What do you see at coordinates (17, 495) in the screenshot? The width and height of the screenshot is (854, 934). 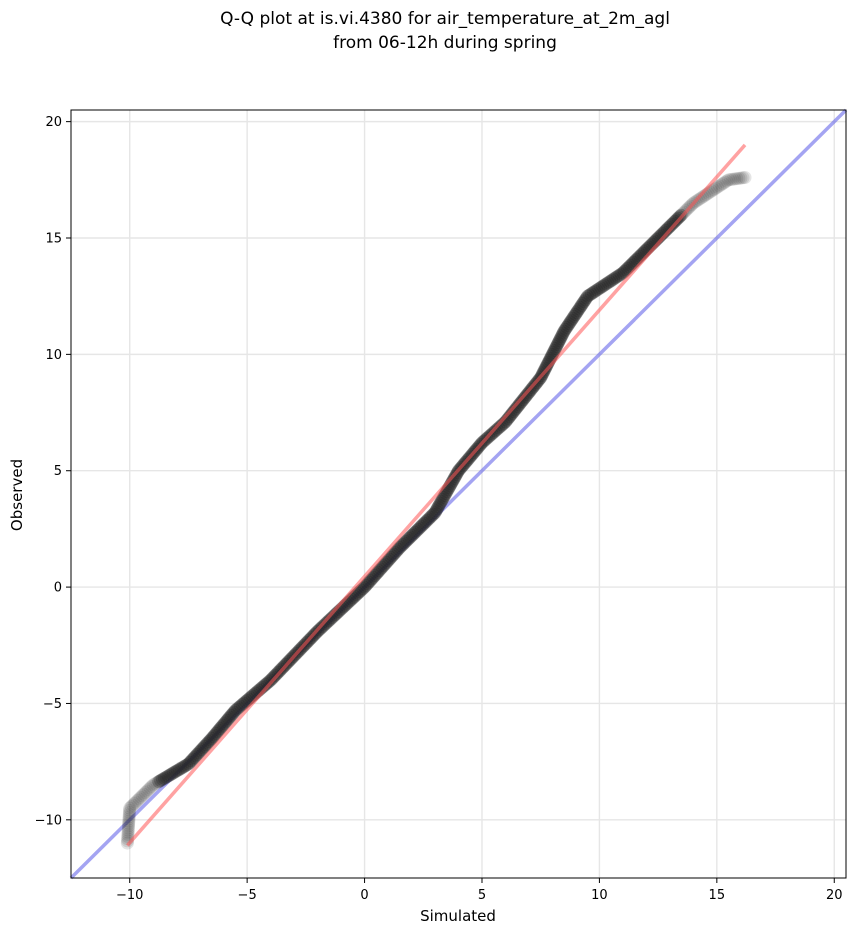 I see `y-axis-label: Observed` at bounding box center [17, 495].